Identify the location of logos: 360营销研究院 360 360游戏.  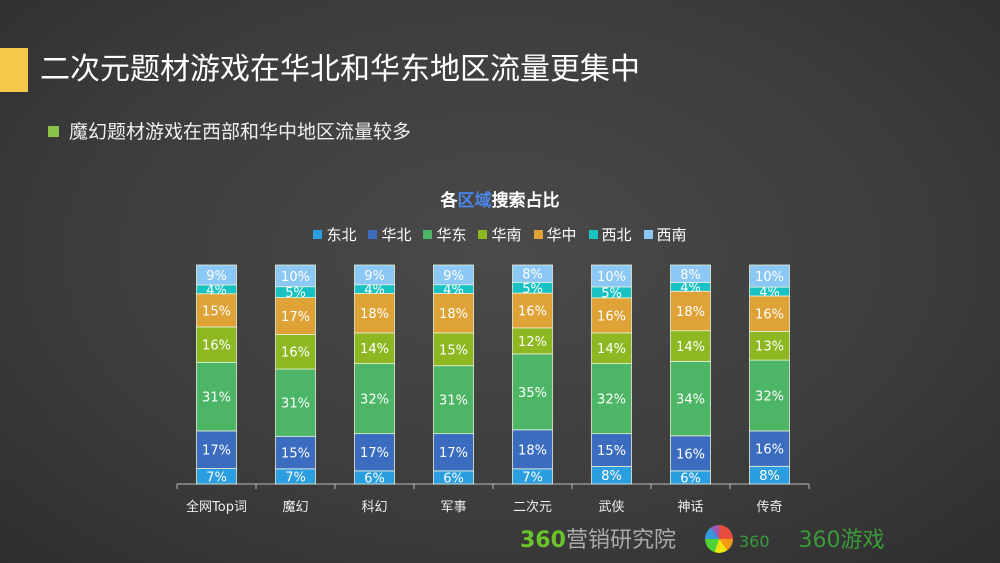
(702, 537).